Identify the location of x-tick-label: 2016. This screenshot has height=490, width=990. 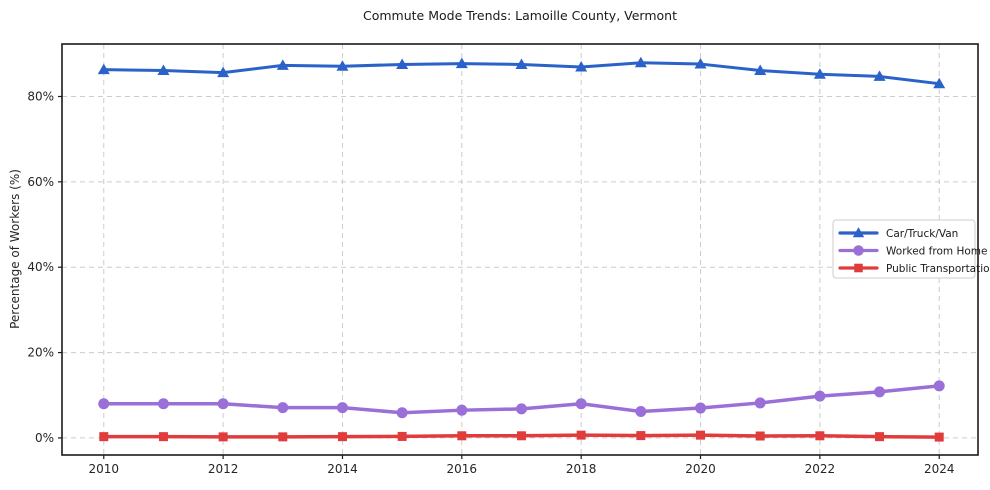
(462, 469).